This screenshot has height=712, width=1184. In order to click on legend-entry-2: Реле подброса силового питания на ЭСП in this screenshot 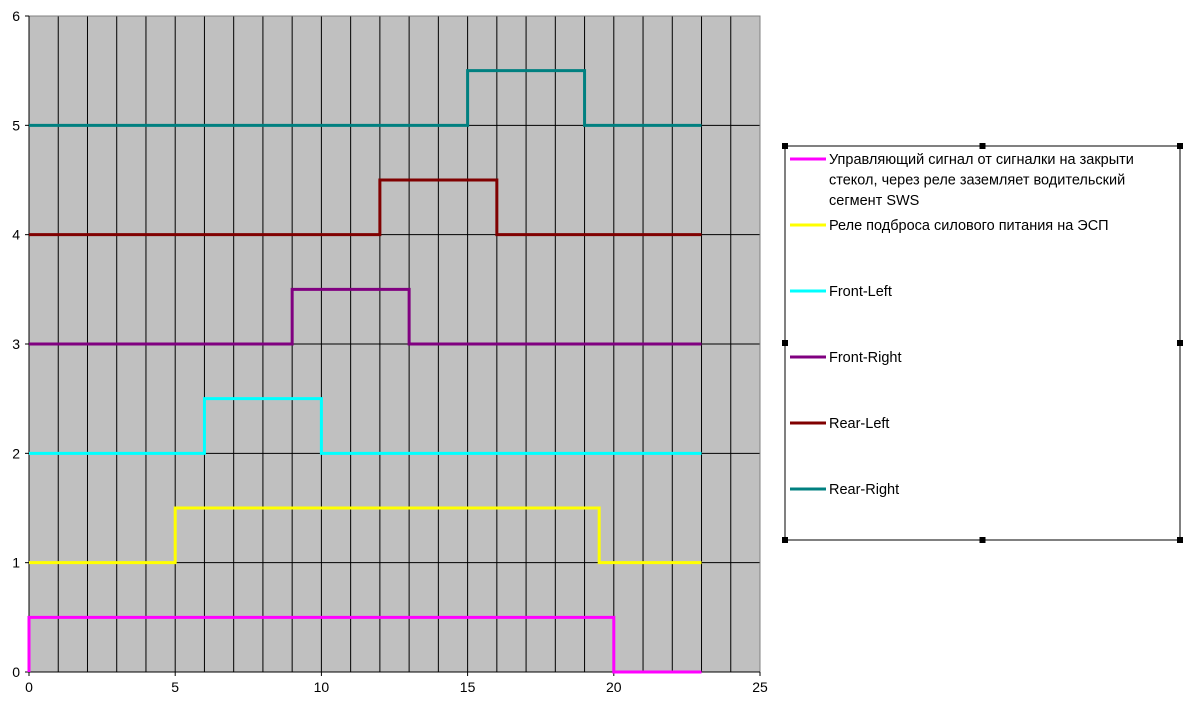, I will do `click(949, 226)`.